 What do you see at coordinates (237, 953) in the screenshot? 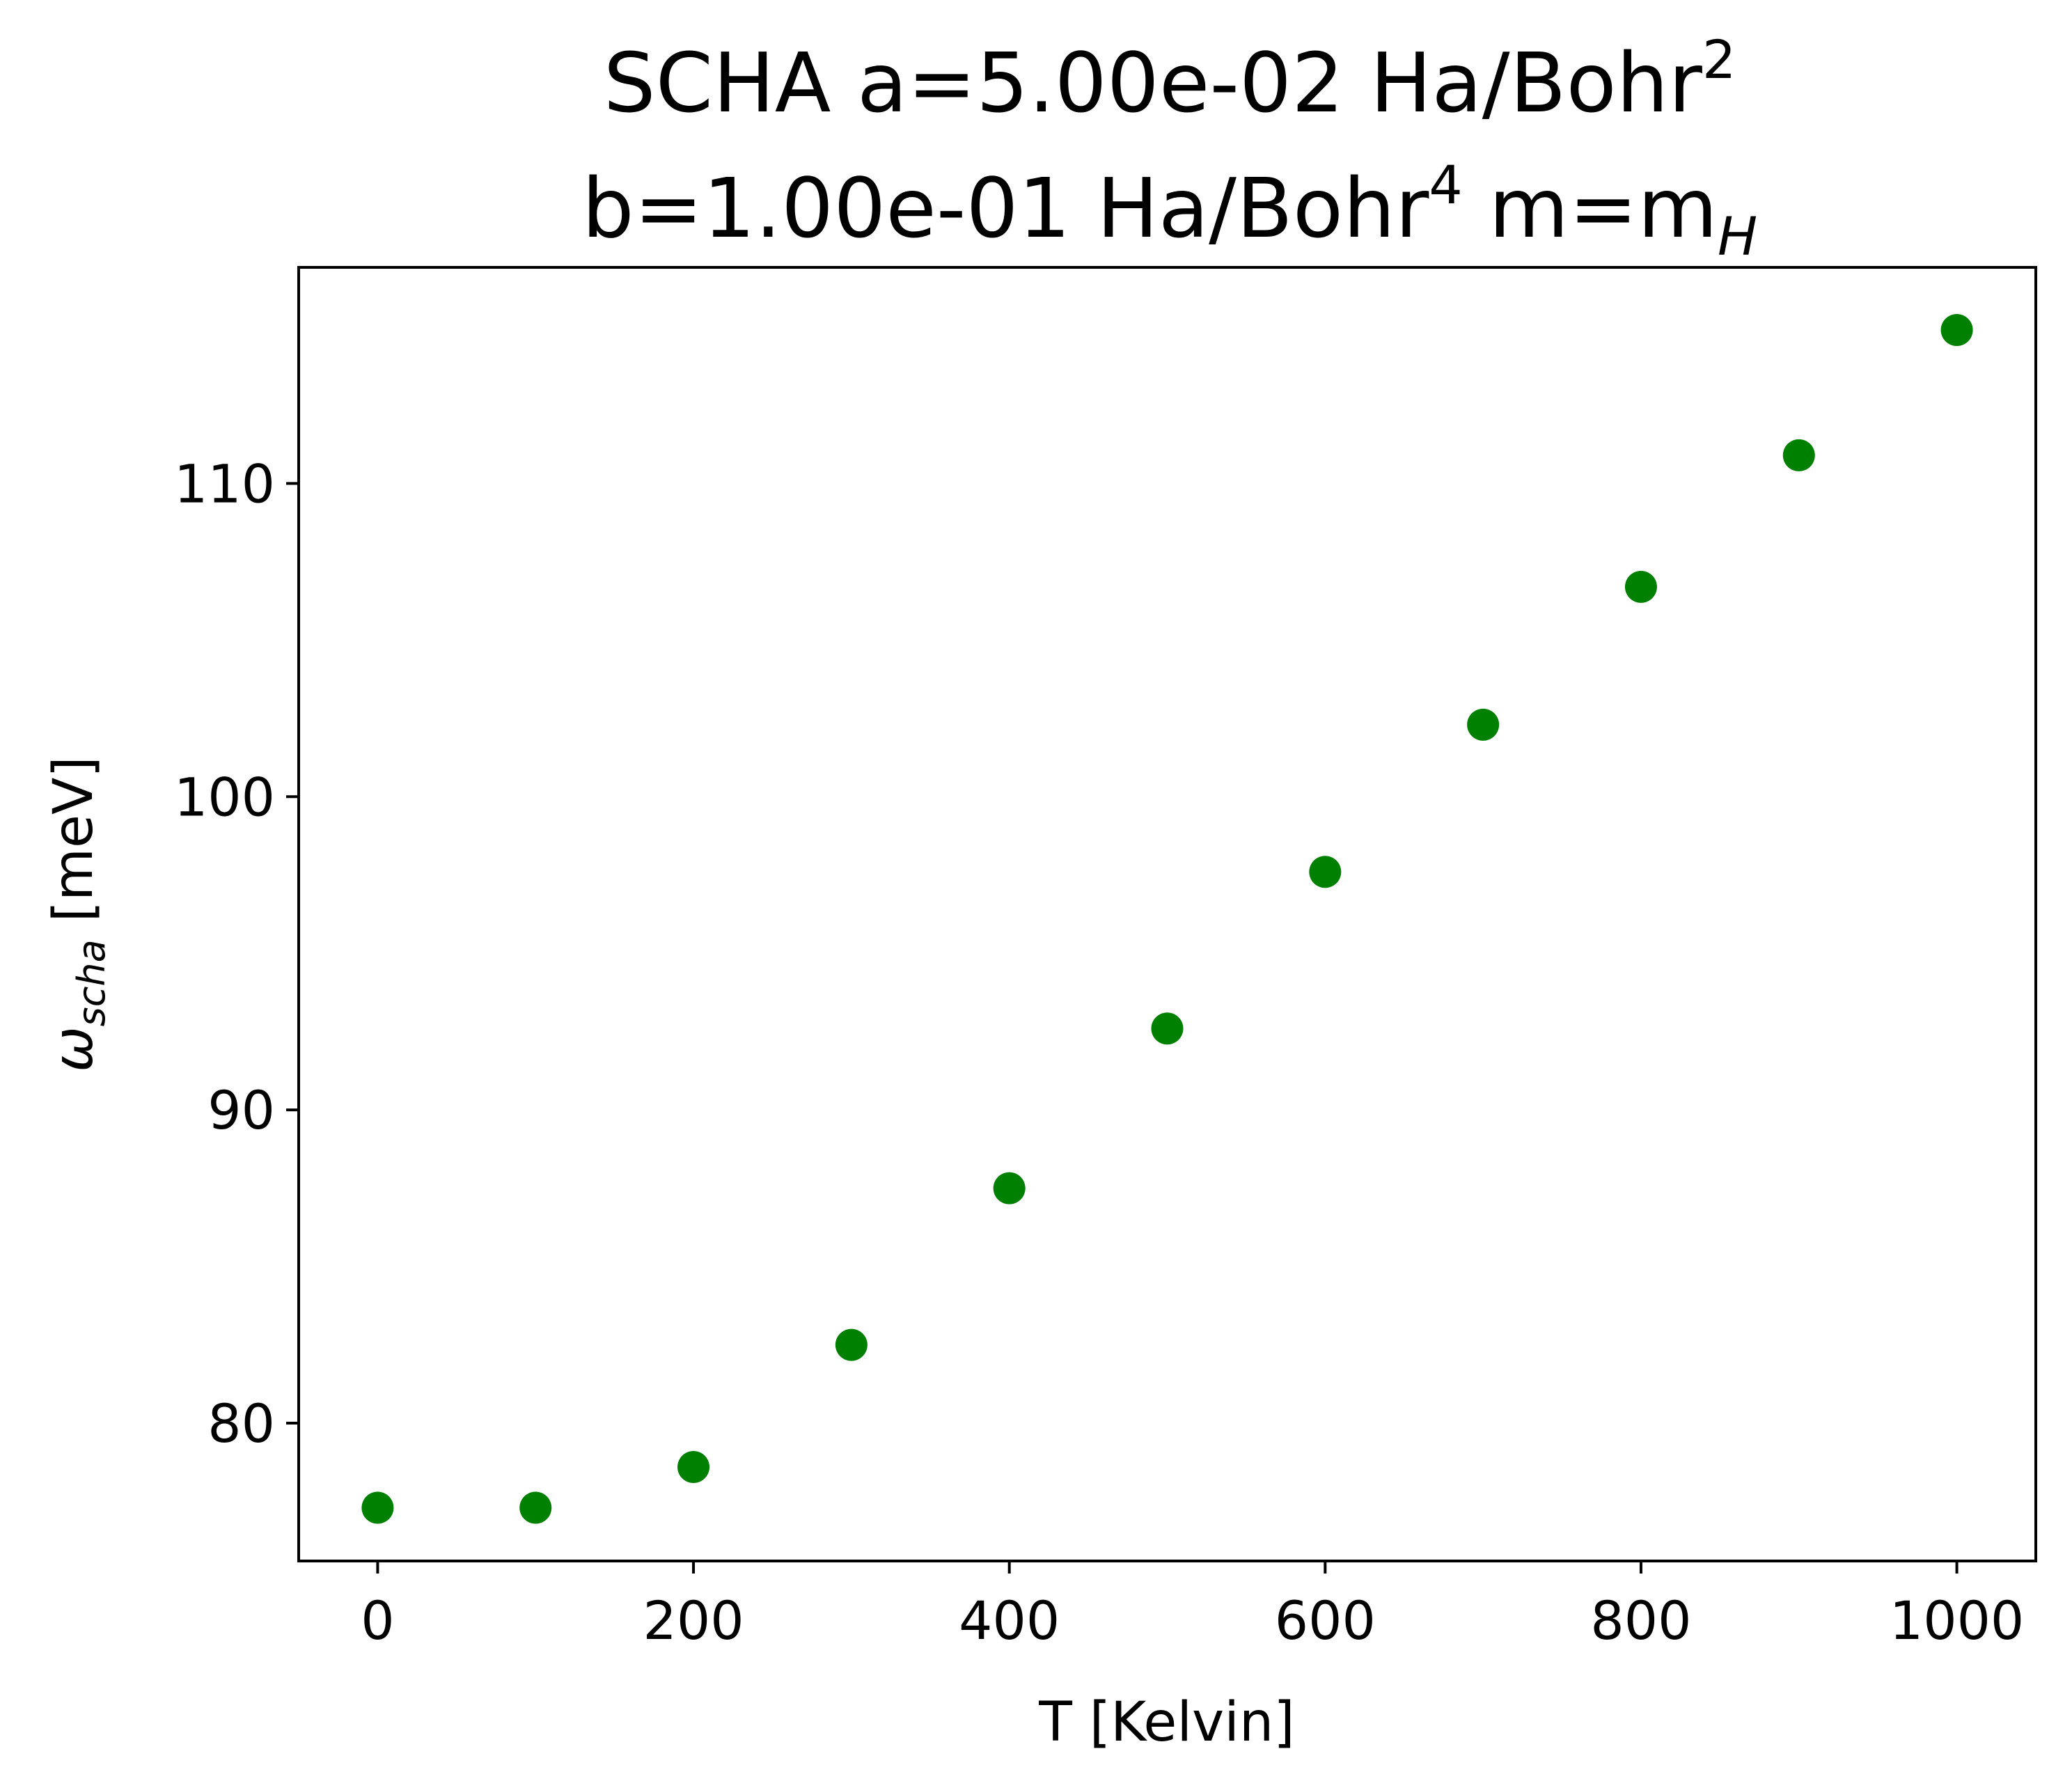
I see `y-axis-ticks: 80 90 100 110` at bounding box center [237, 953].